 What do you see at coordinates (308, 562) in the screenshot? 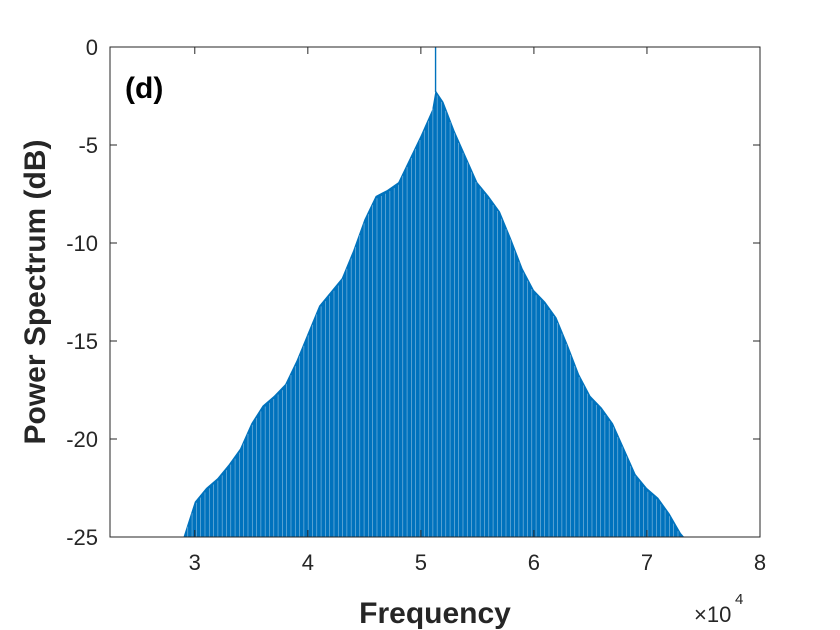
I see `x-tick-label: 4` at bounding box center [308, 562].